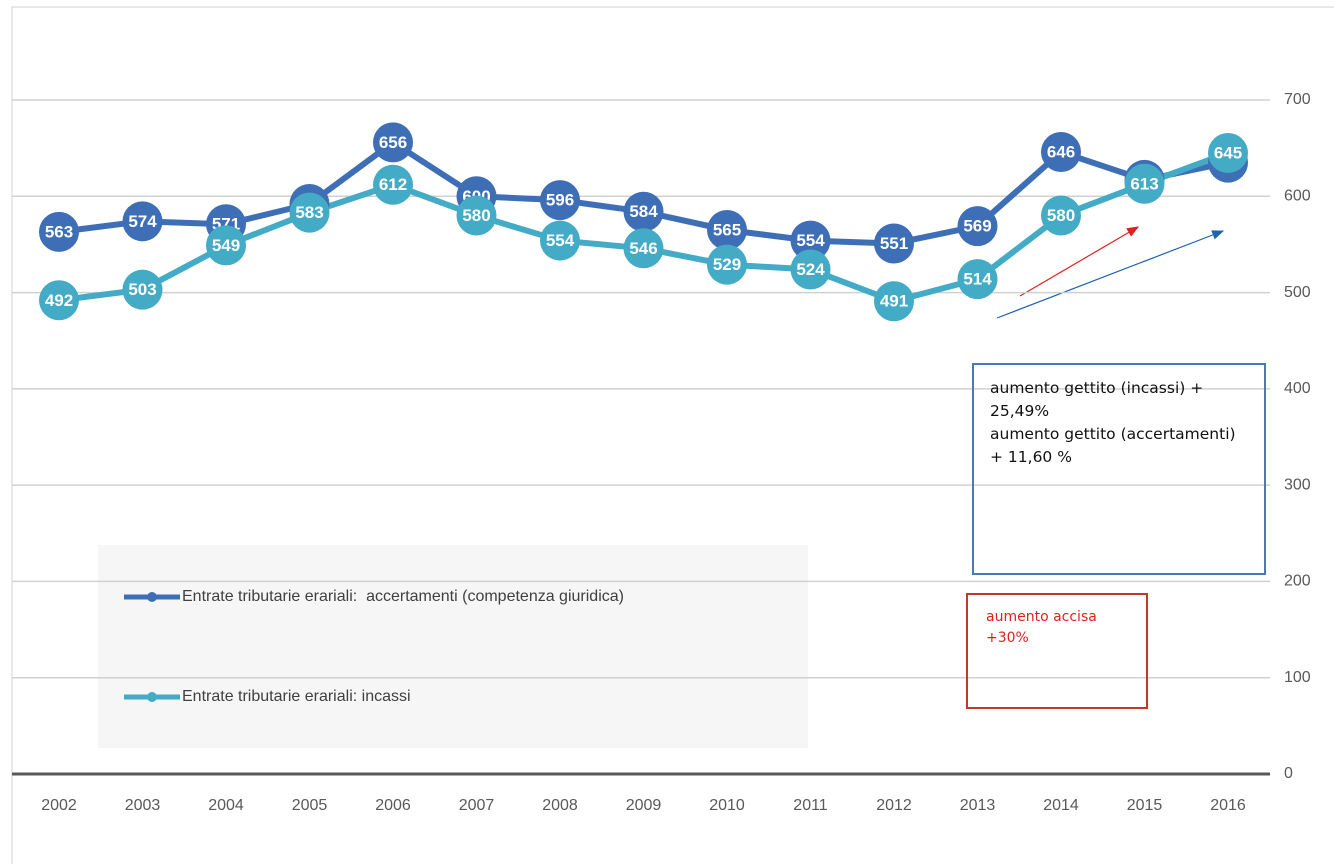 The height and width of the screenshot is (864, 1334). What do you see at coordinates (1097, 399) in the screenshot?
I see `annotation: aumento gettito (incassi) + 25,49%` at bounding box center [1097, 399].